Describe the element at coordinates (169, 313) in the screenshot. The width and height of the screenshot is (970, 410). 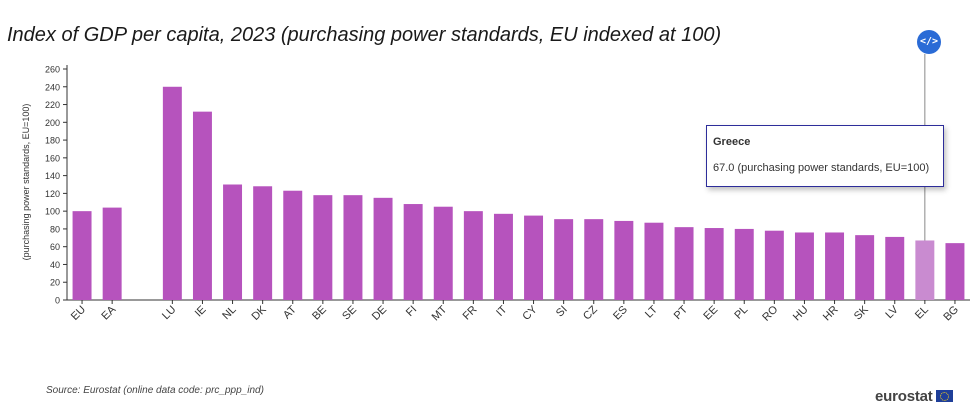
I see `x-tick-label: LU` at that location.